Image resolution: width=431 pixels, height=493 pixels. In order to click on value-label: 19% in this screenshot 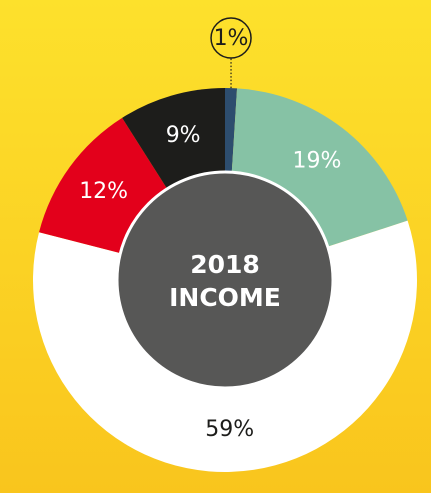, I will do `click(316, 160)`.